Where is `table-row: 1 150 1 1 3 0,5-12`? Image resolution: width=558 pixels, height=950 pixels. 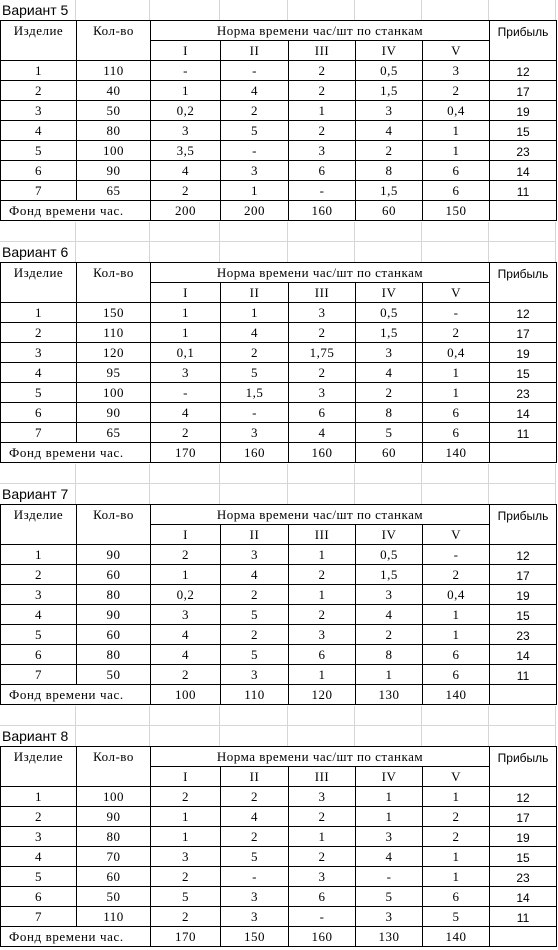 table-row: 1 150 1 1 3 0,5-12 is located at coordinates (279, 312).